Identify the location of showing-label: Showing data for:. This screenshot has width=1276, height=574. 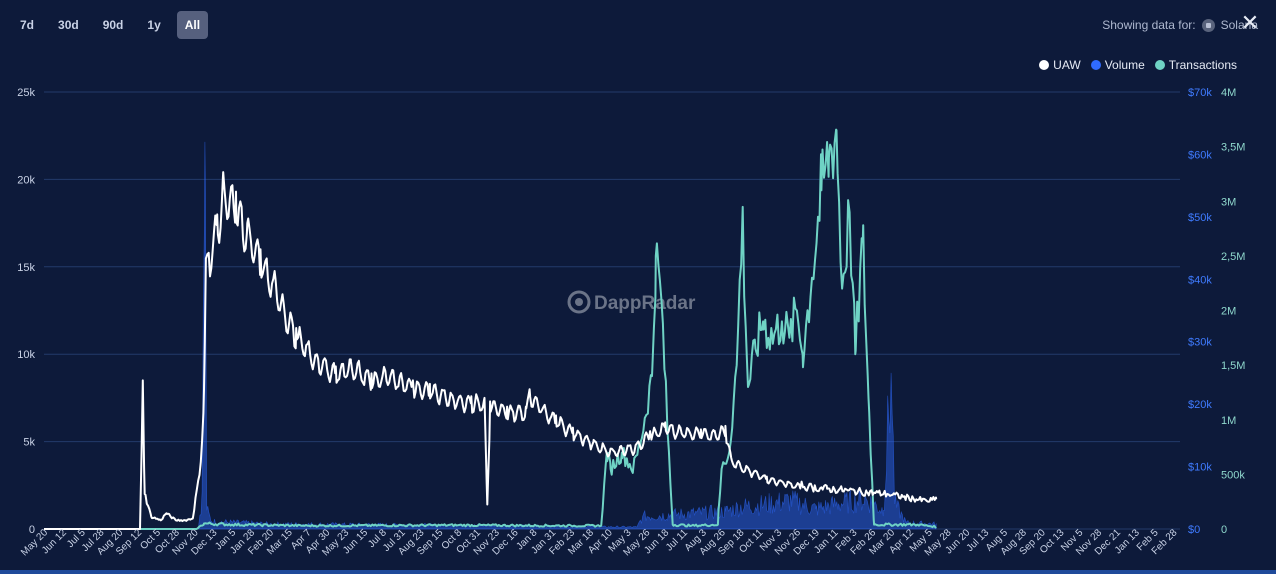
(1149, 25).